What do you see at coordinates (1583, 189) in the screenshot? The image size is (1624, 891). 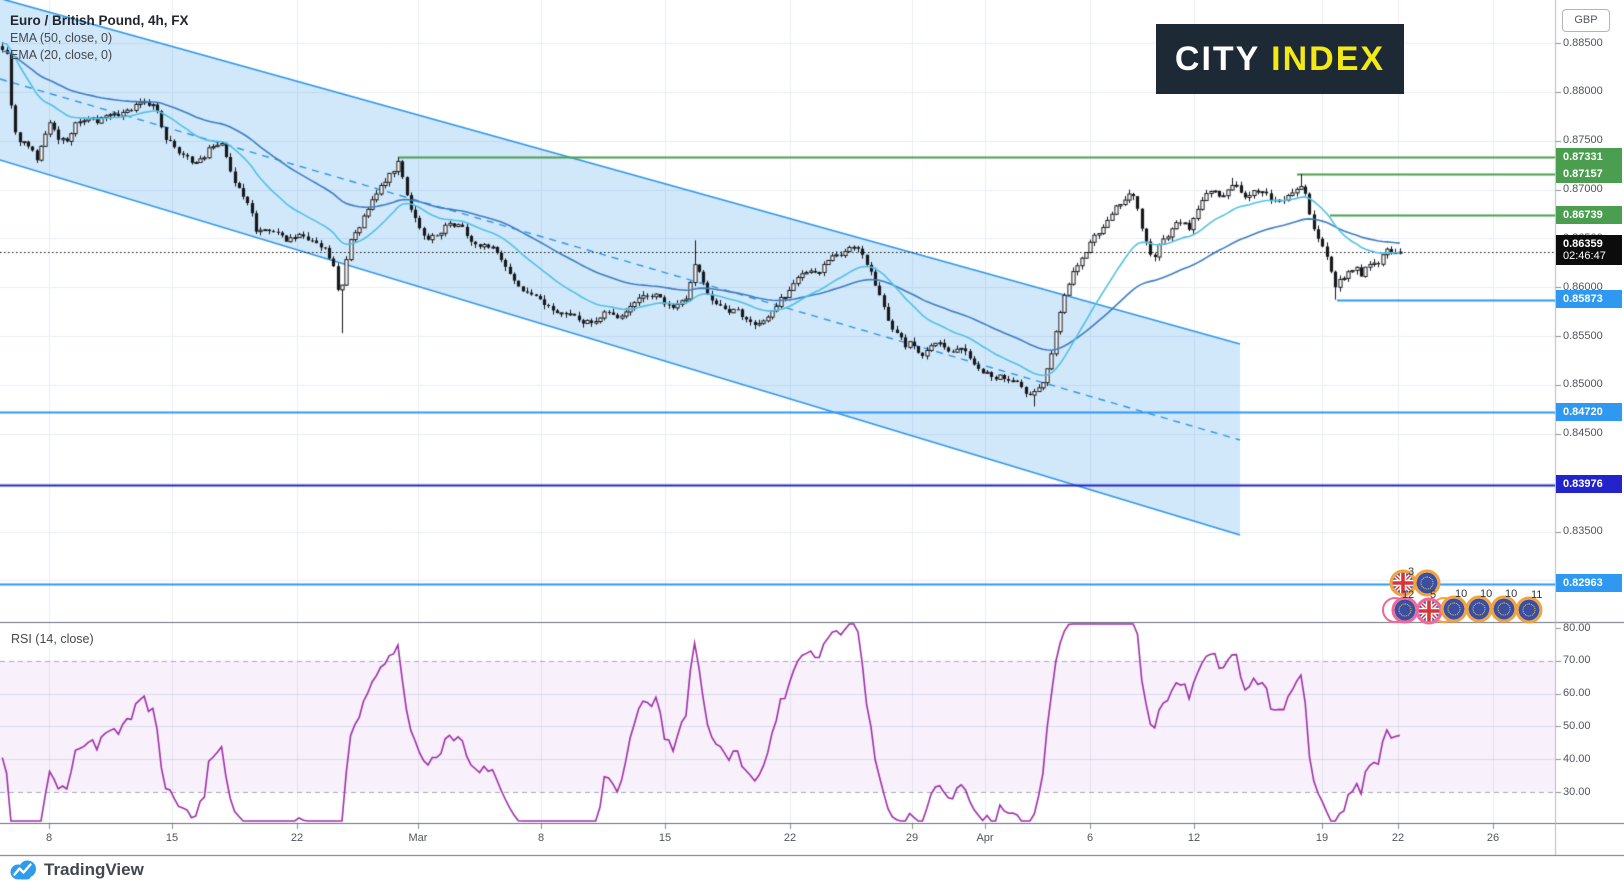 I see `price-axis-label: 0.87000` at bounding box center [1583, 189].